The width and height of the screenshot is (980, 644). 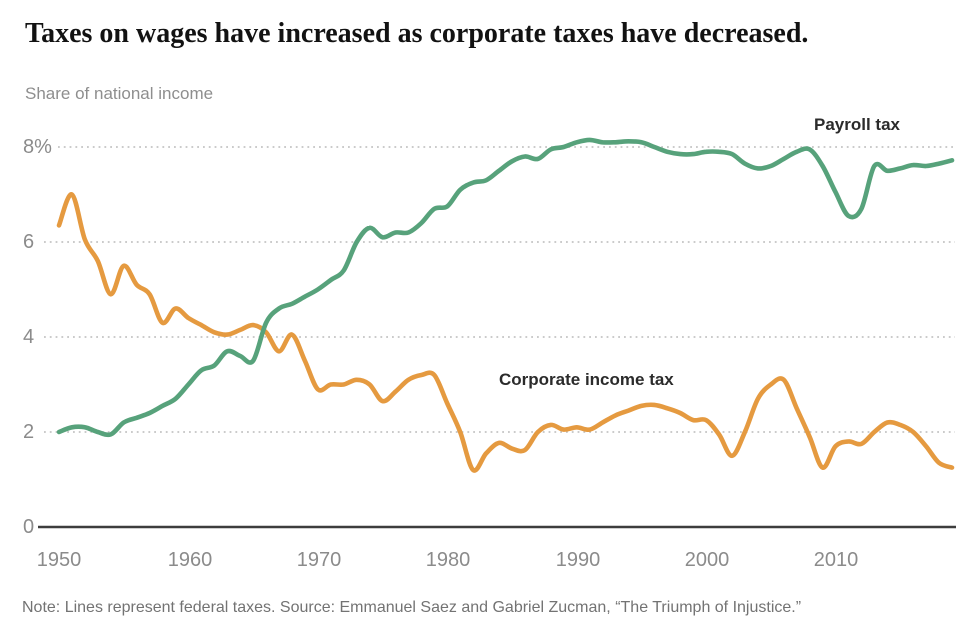 I want to click on ytick-0: 0, so click(x=29, y=527).